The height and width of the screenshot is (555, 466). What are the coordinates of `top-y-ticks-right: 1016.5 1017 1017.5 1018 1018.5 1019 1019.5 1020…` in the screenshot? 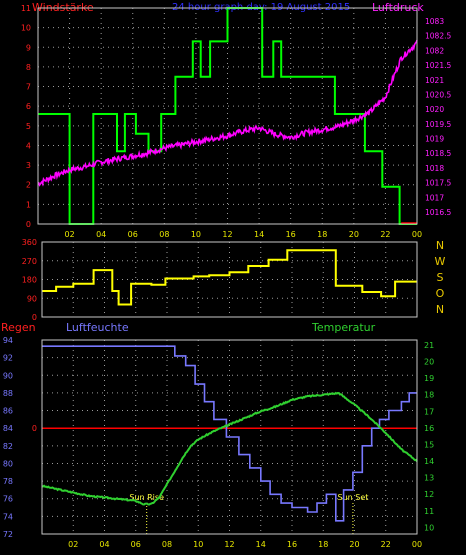 It's located at (438, 117).